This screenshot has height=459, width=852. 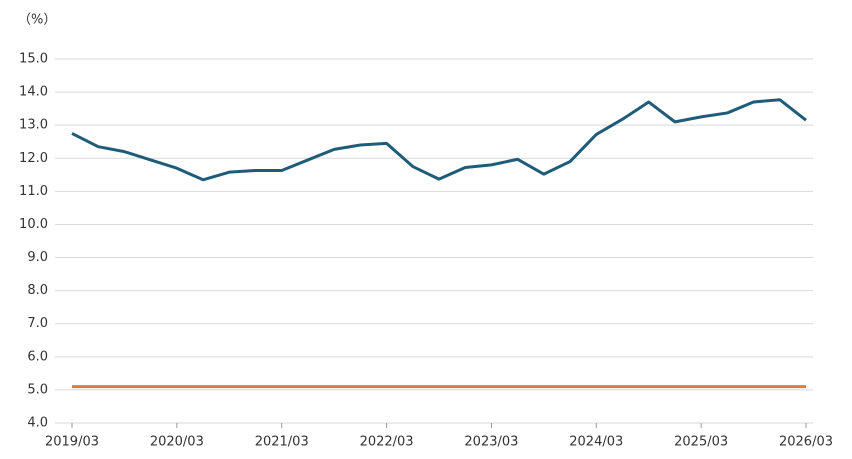 I want to click on y-tick-label: 13.0, so click(x=33, y=125).